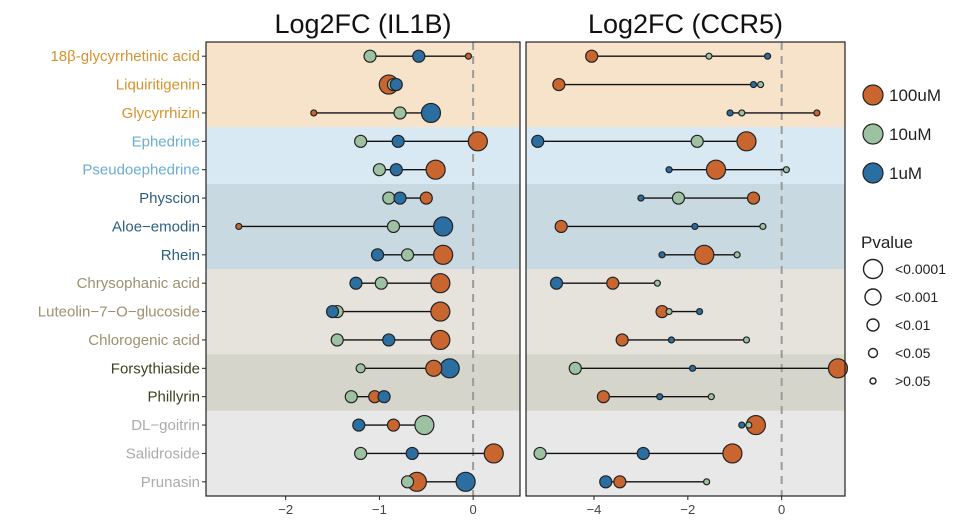 The image size is (960, 523). What do you see at coordinates (180, 255) in the screenshot?
I see `compound-label: Rhein` at bounding box center [180, 255].